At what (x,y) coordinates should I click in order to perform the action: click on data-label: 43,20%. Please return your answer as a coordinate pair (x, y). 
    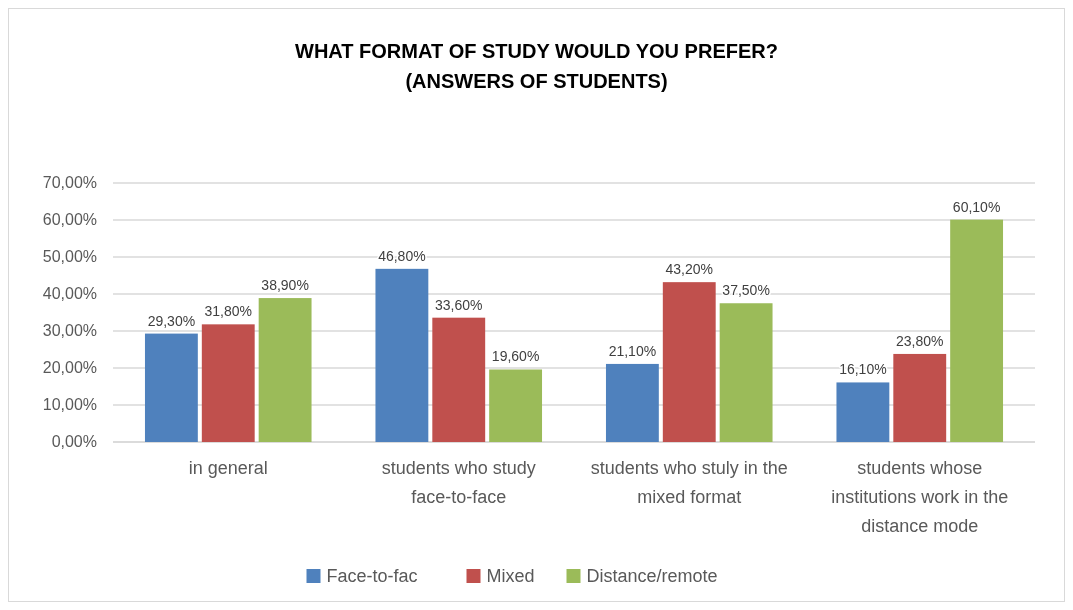
    Looking at the image, I should click on (689, 269).